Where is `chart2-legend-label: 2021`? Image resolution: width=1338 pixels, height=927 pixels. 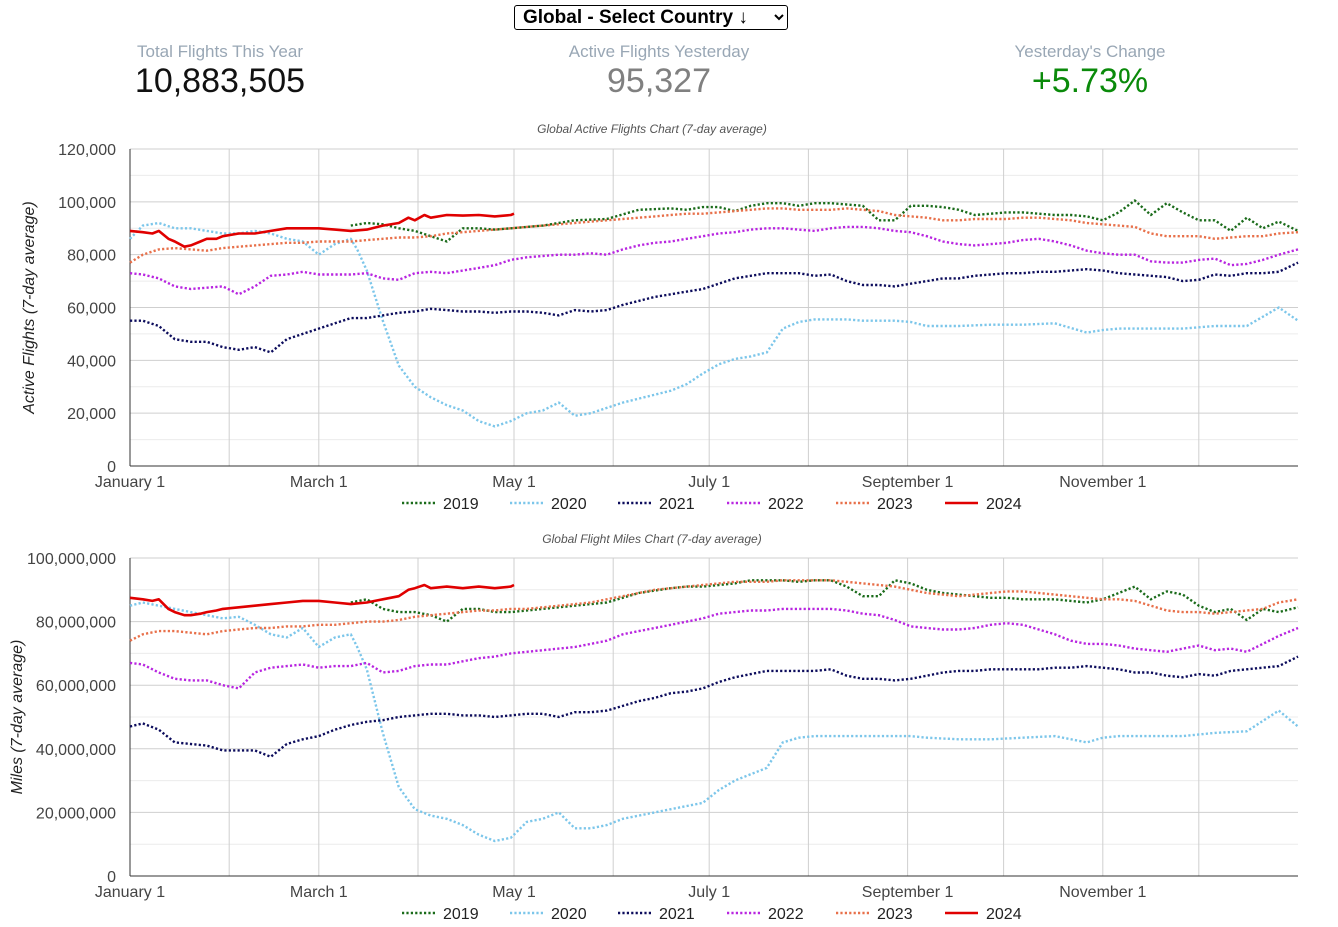 chart2-legend-label: 2021 is located at coordinates (677, 914).